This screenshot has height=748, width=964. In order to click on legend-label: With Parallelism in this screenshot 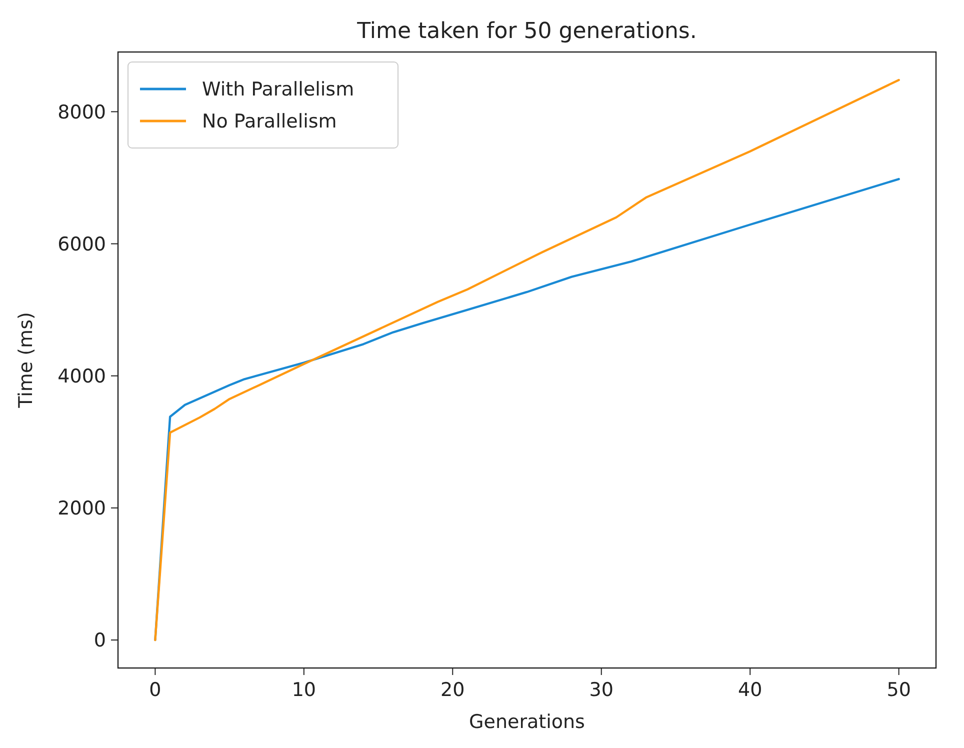, I will do `click(278, 89)`.